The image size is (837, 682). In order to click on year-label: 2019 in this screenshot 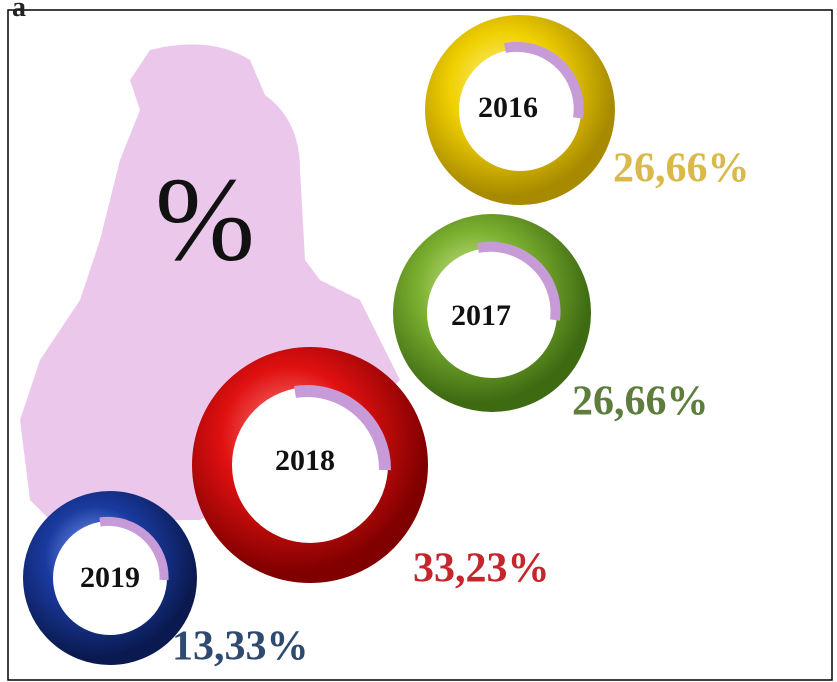, I will do `click(110, 577)`.